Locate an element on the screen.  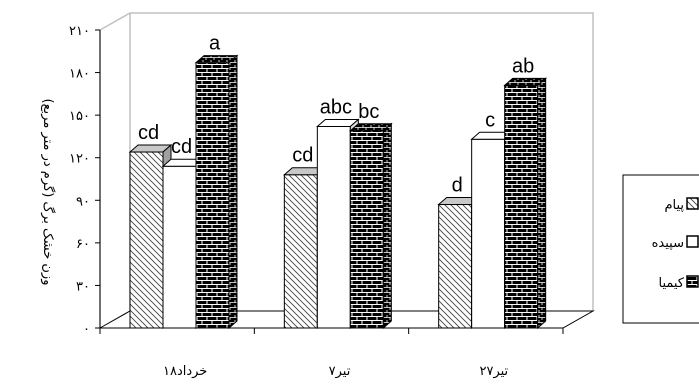
x-tick-label: ۷تیر is located at coordinates (340, 371).